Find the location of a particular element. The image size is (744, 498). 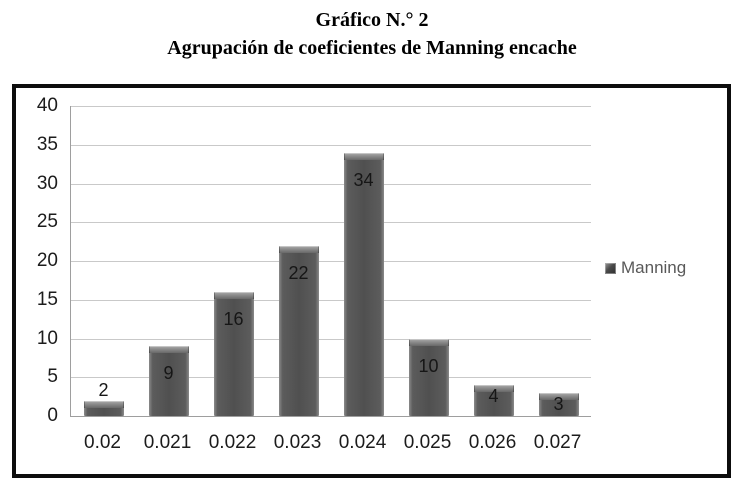

chart-title-line1: Gráfico N.° 2 is located at coordinates (372, 20).